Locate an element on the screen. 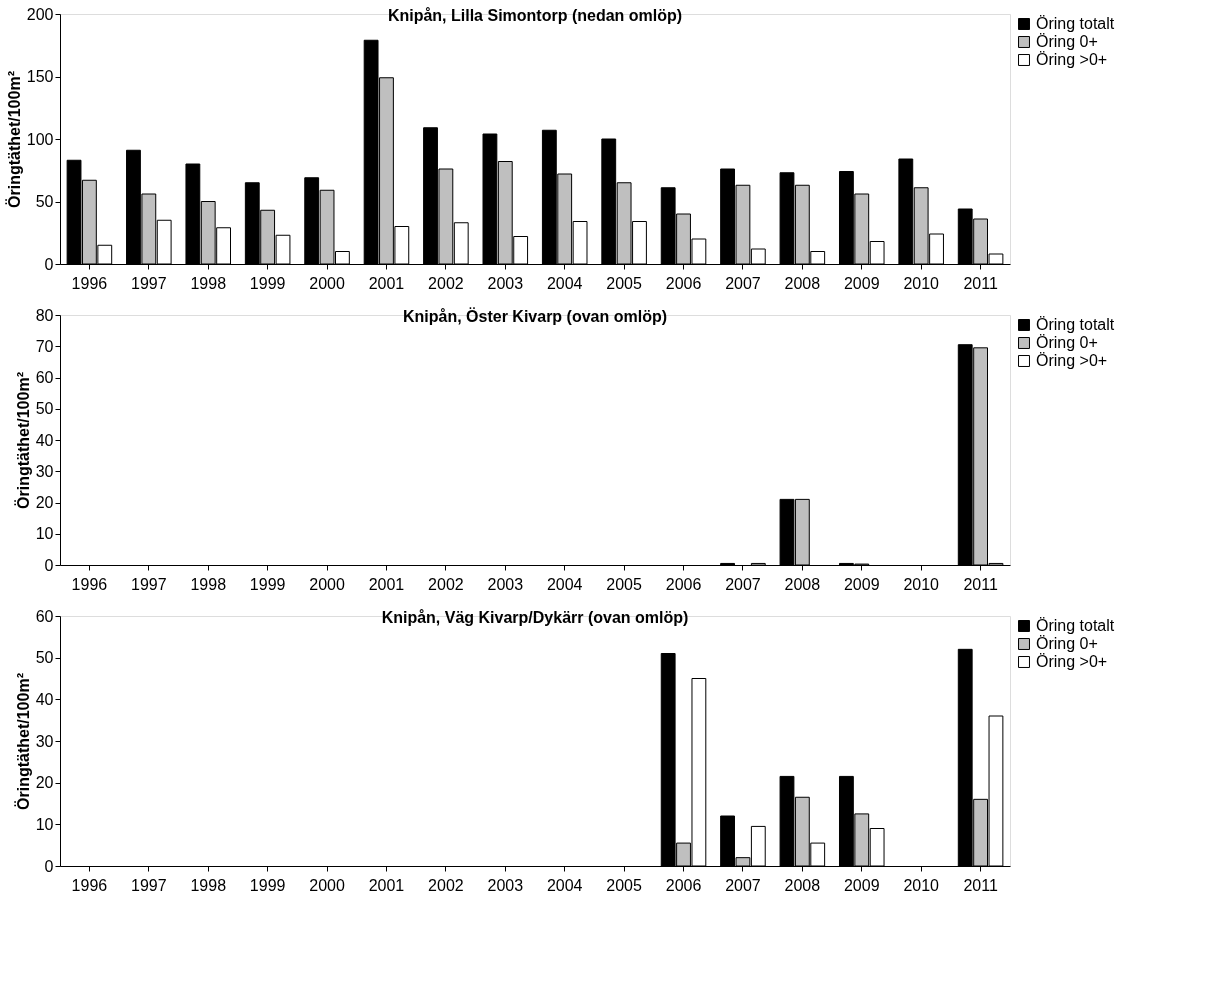 This screenshot has width=1208, height=983. chart-title: Knipån, Lilla Simontorp (nedan omlöp) is located at coordinates (535, 15).